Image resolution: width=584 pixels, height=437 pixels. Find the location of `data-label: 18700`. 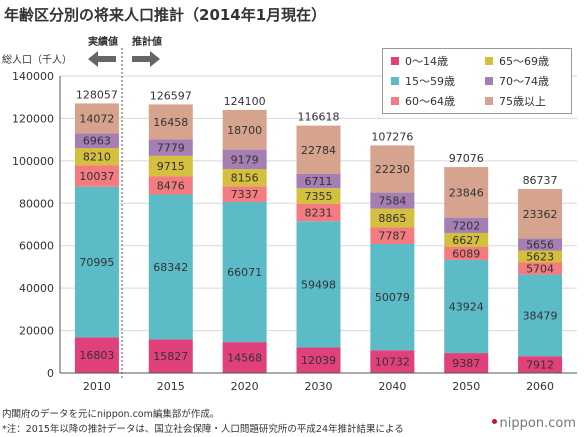

data-label: 18700 is located at coordinates (244, 130).